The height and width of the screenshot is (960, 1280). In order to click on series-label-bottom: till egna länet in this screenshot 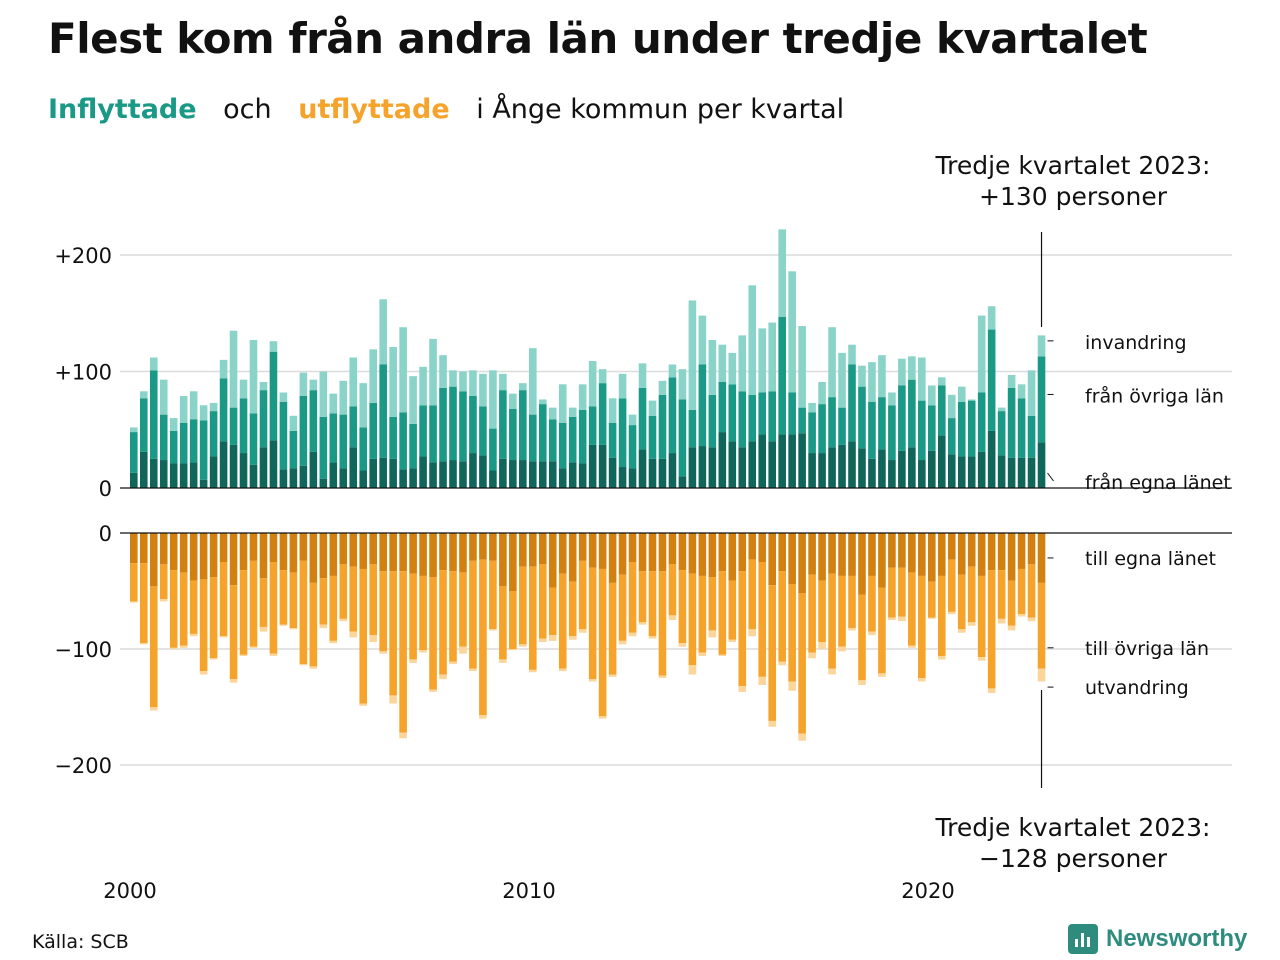, I will do `click(1150, 559)`.